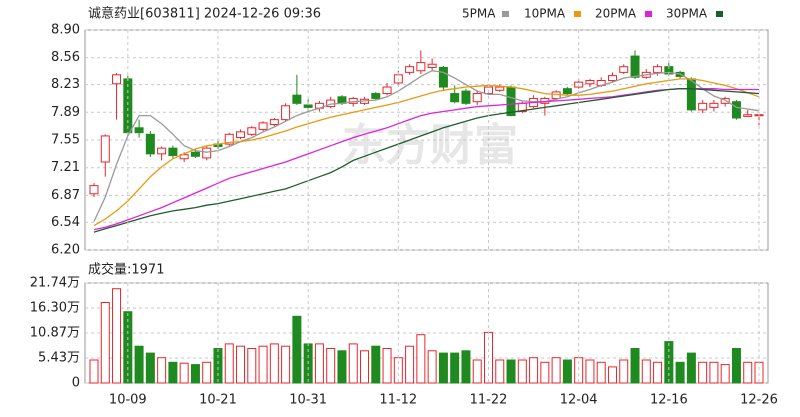 This screenshot has height=417, width=800. I want to click on y-tick-label: 7.55, so click(65, 140).